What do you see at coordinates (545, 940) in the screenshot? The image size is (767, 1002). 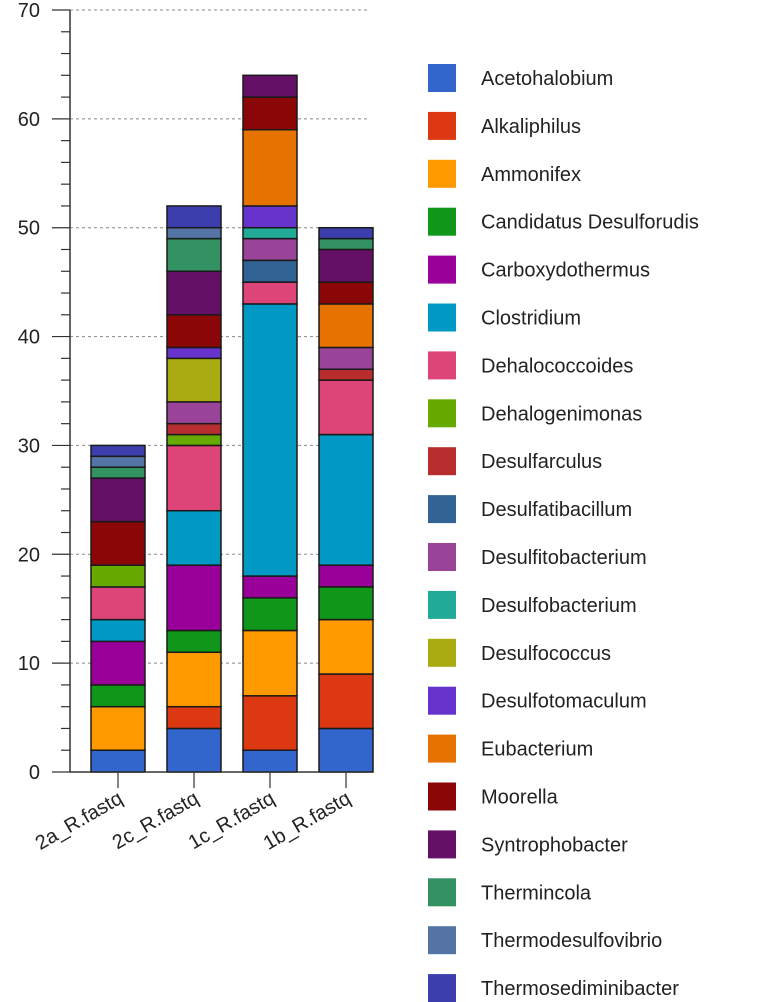 I see `legend-item: Thermodesulfovibrio` at bounding box center [545, 940].